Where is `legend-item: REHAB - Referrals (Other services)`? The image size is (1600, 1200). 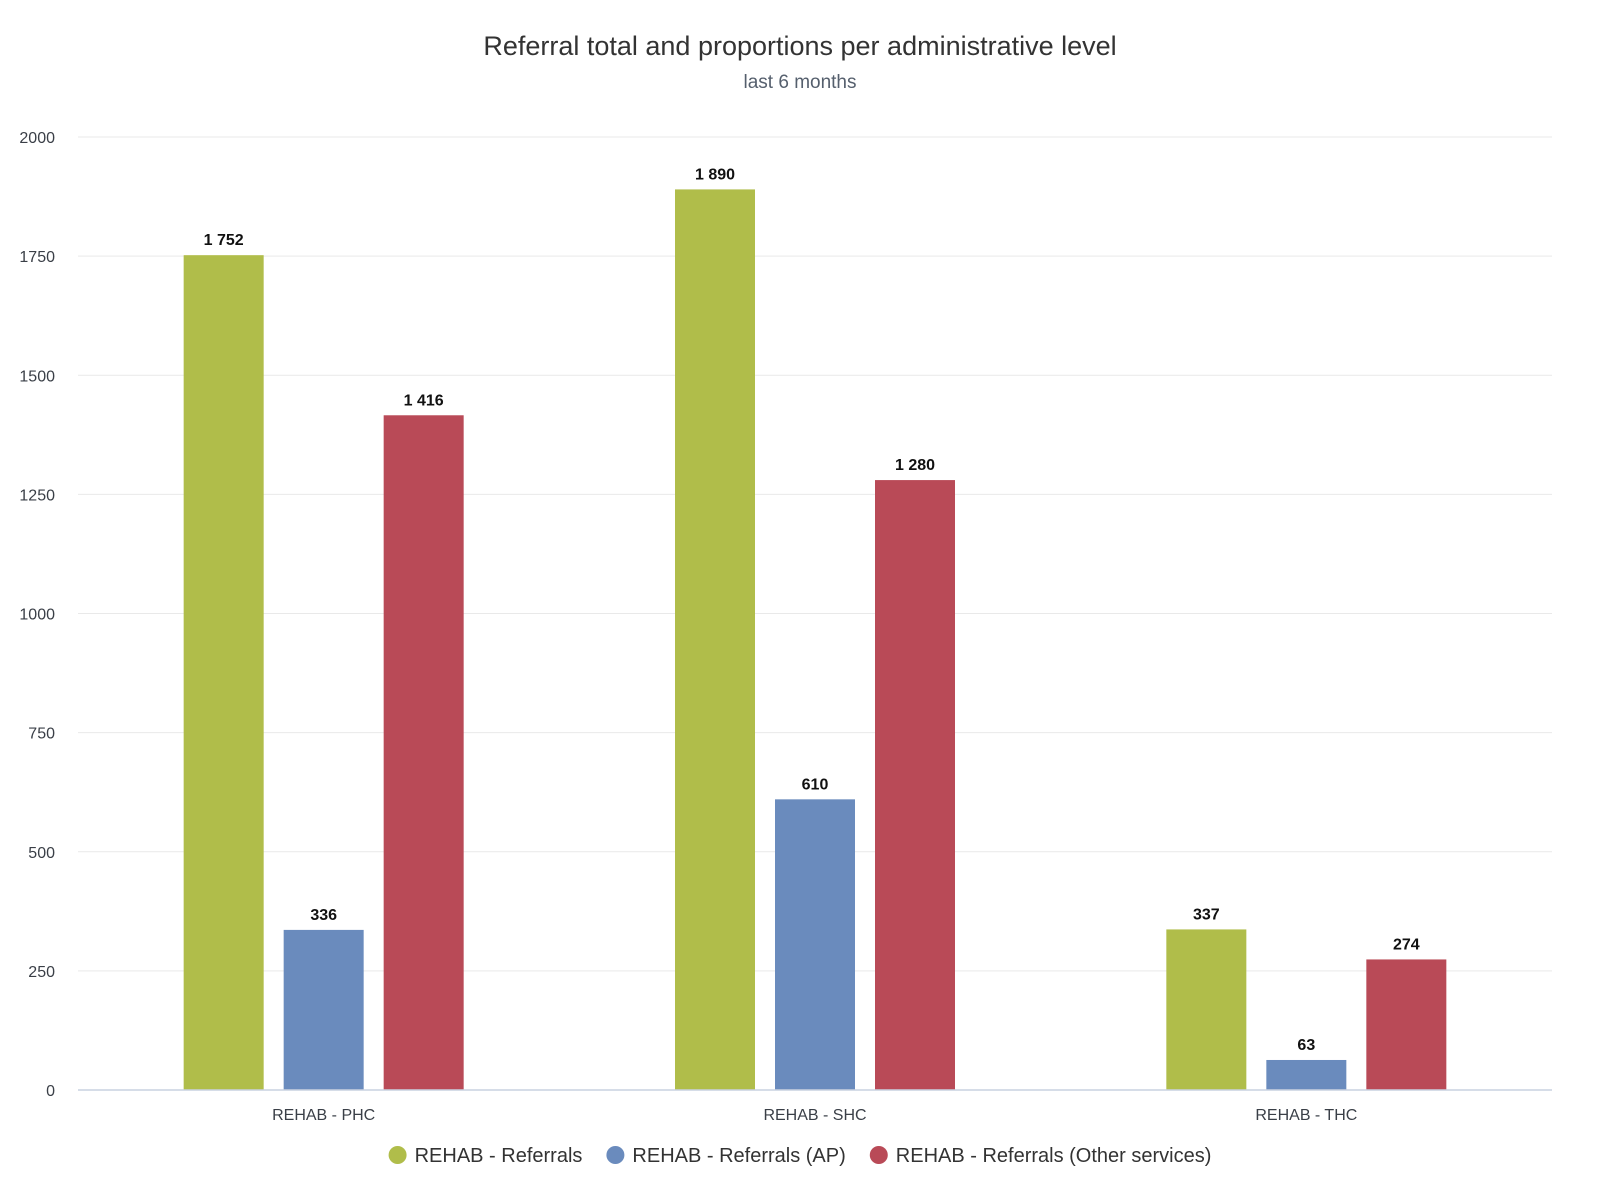 legend-item: REHAB - Referrals (Other services) is located at coordinates (1040, 1156).